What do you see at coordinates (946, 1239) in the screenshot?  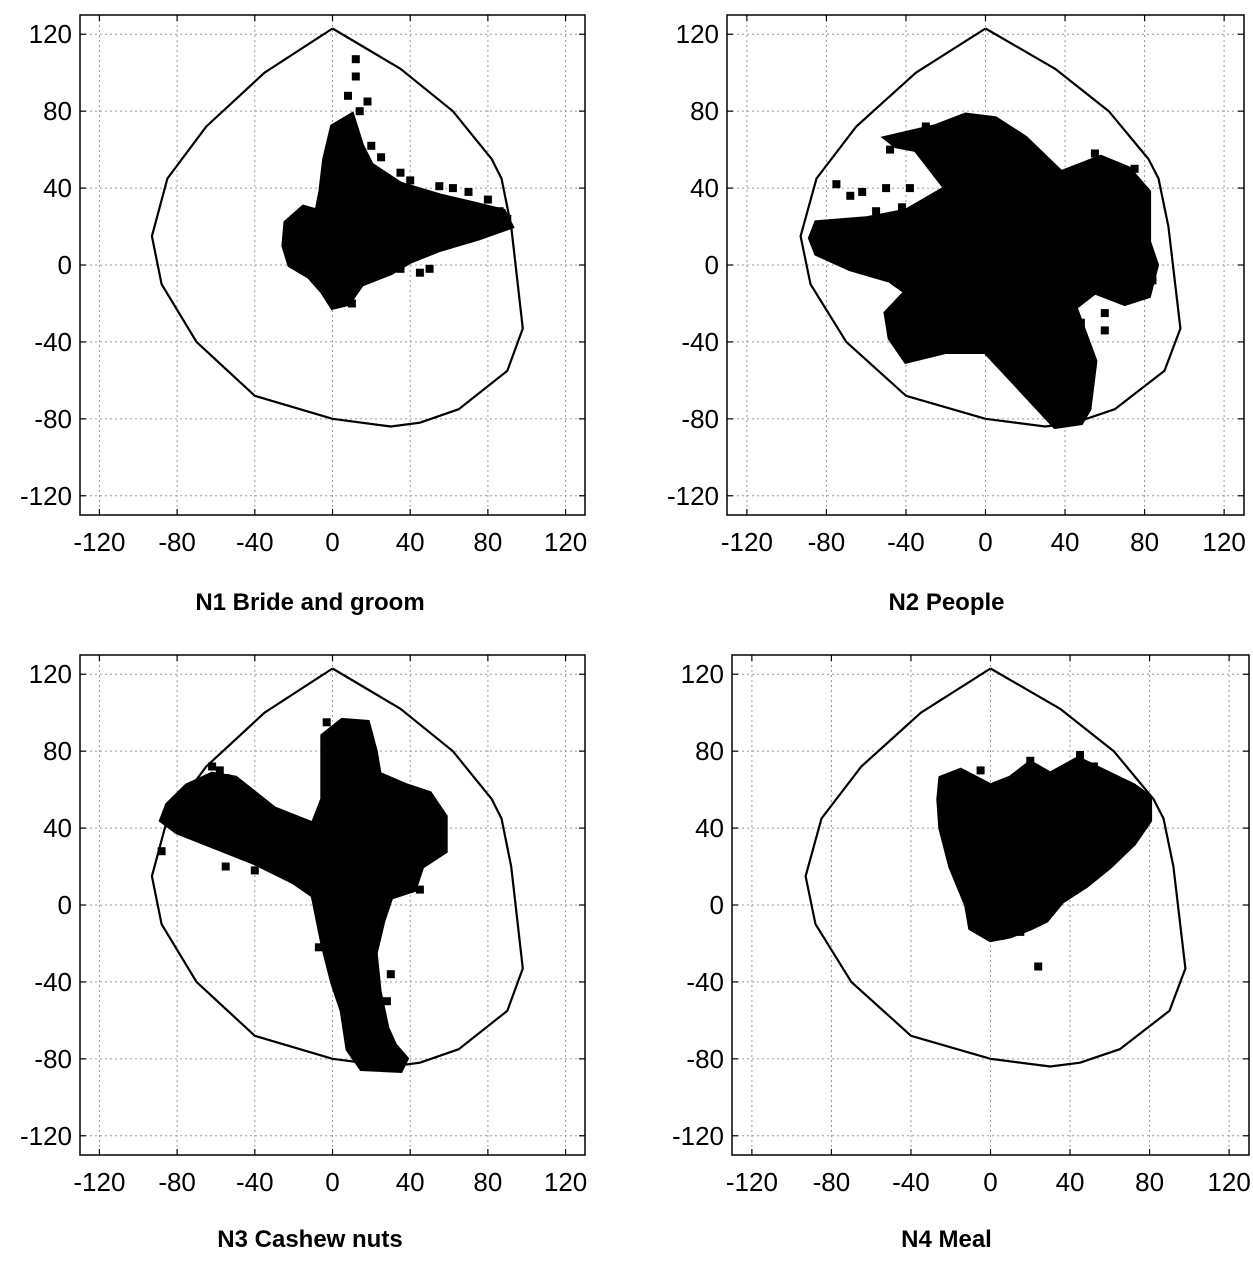 I see `chart-caption: N4 Meal` at bounding box center [946, 1239].